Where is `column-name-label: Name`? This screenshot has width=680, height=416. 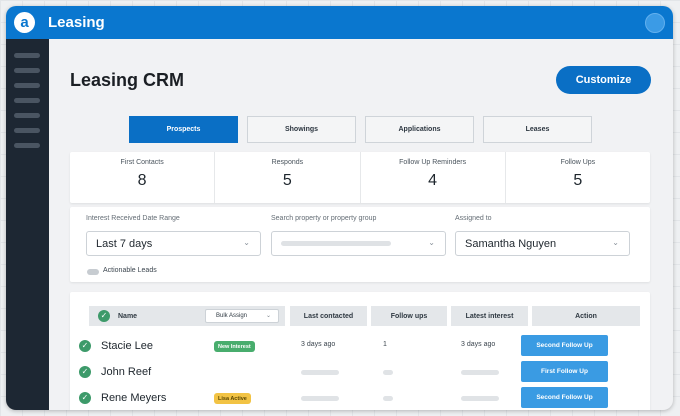 column-name-label: Name is located at coordinates (128, 316).